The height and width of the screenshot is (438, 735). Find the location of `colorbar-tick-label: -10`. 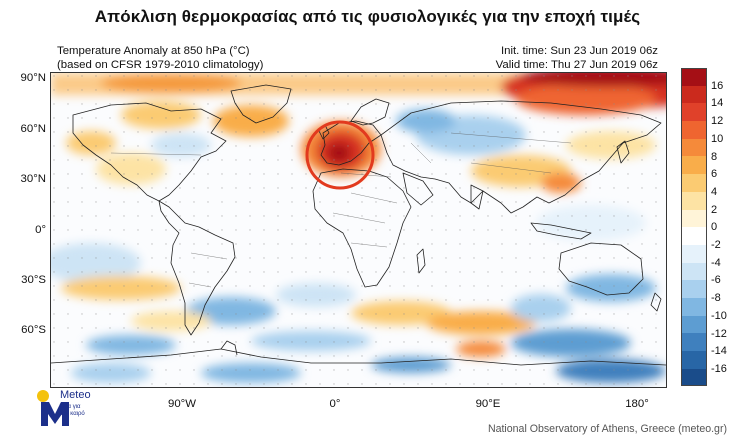

colorbar-tick-label: -10 is located at coordinates (719, 315).